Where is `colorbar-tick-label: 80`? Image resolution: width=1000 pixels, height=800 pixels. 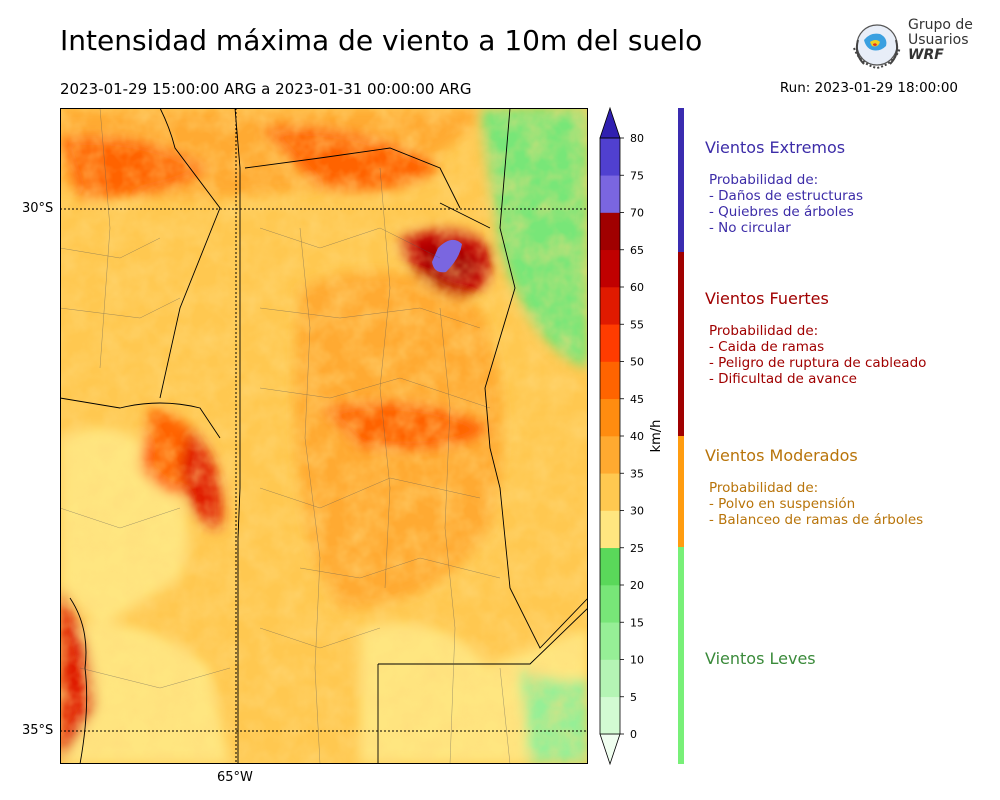
colorbar-tick-label: 80 is located at coordinates (637, 138).